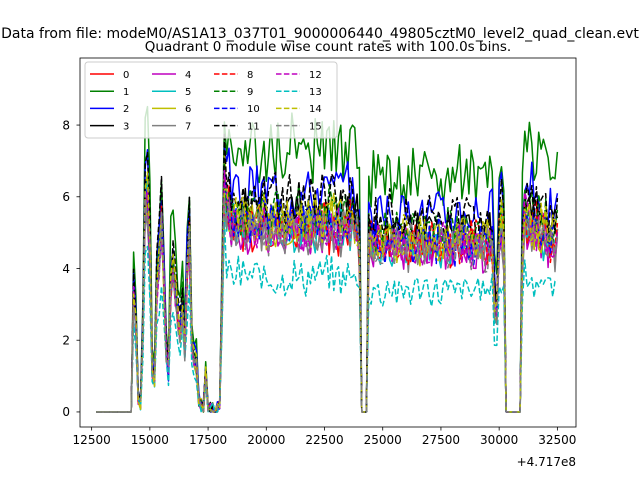  I want to click on legend-label-6: 6, so click(188, 109).